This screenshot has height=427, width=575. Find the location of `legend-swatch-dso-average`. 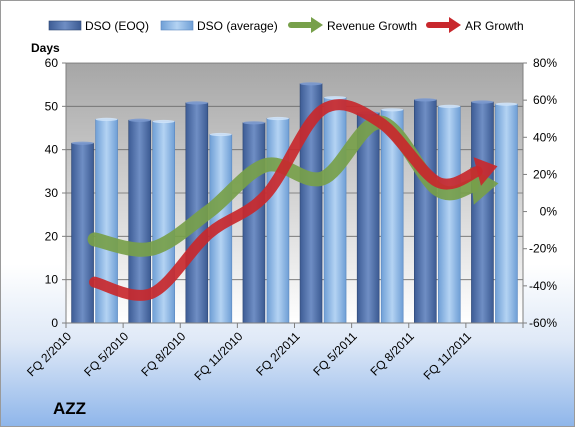

legend-swatch-dso-average is located at coordinates (177, 25).